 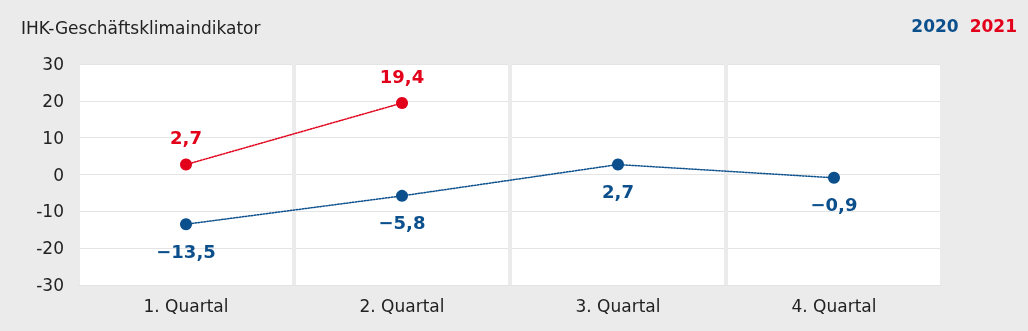 I want to click on y-tick-label: 30, so click(x=53, y=64).